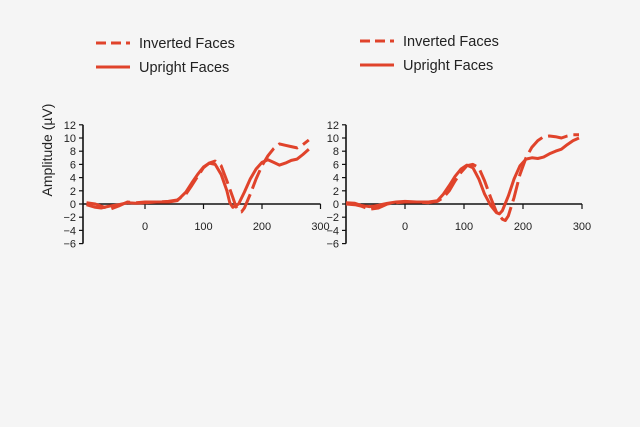 The height and width of the screenshot is (427, 640). What do you see at coordinates (73, 205) in the screenshot?
I see `left-y-tick-label: 0` at bounding box center [73, 205].